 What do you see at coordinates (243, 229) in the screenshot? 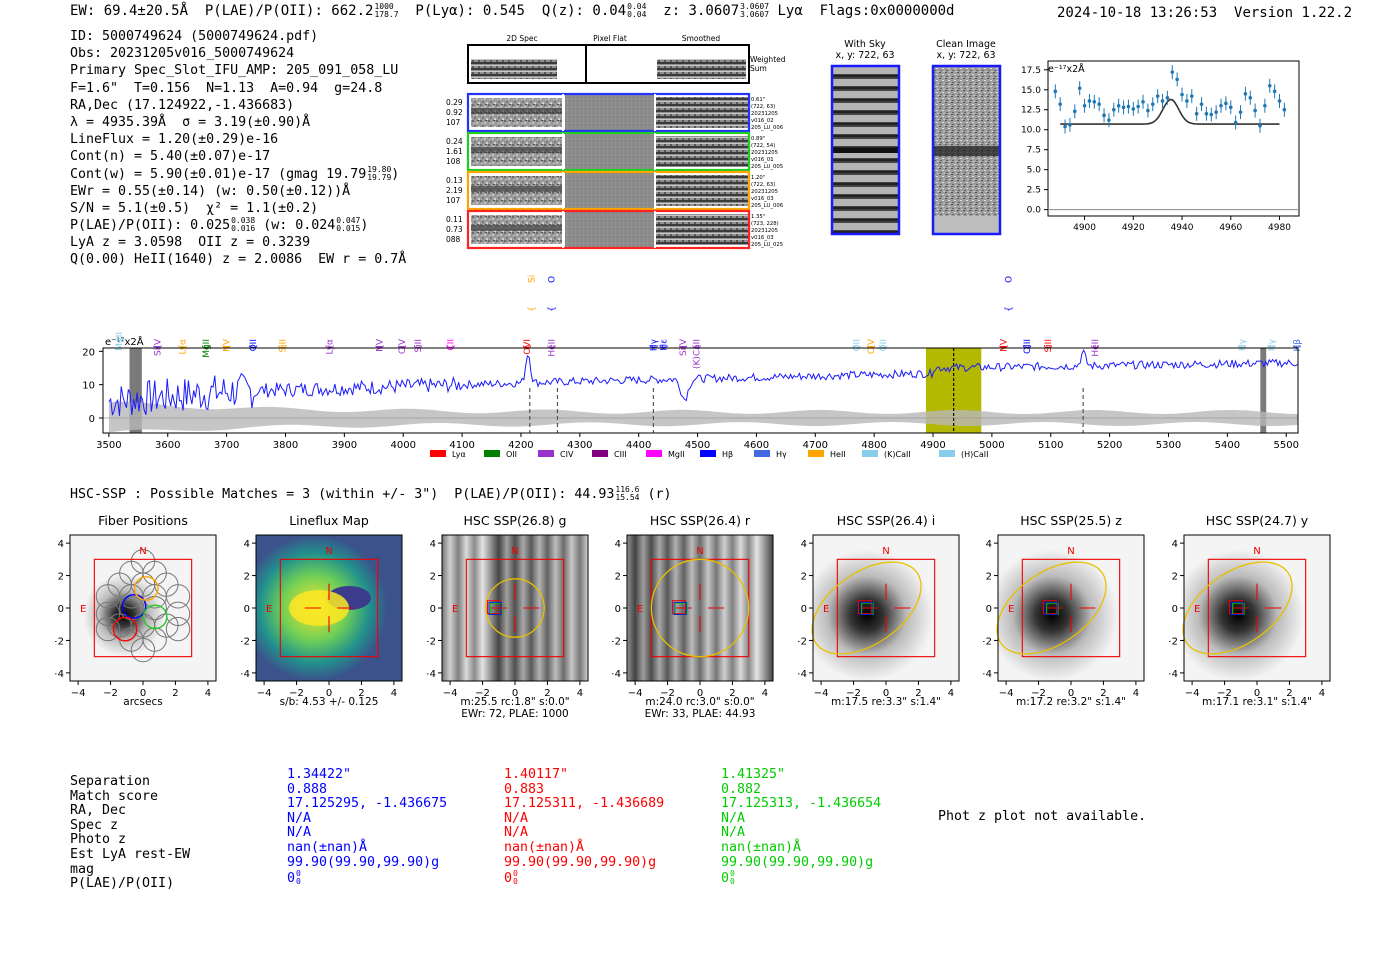
I see `plae-lo-info: 0.016` at bounding box center [243, 229].